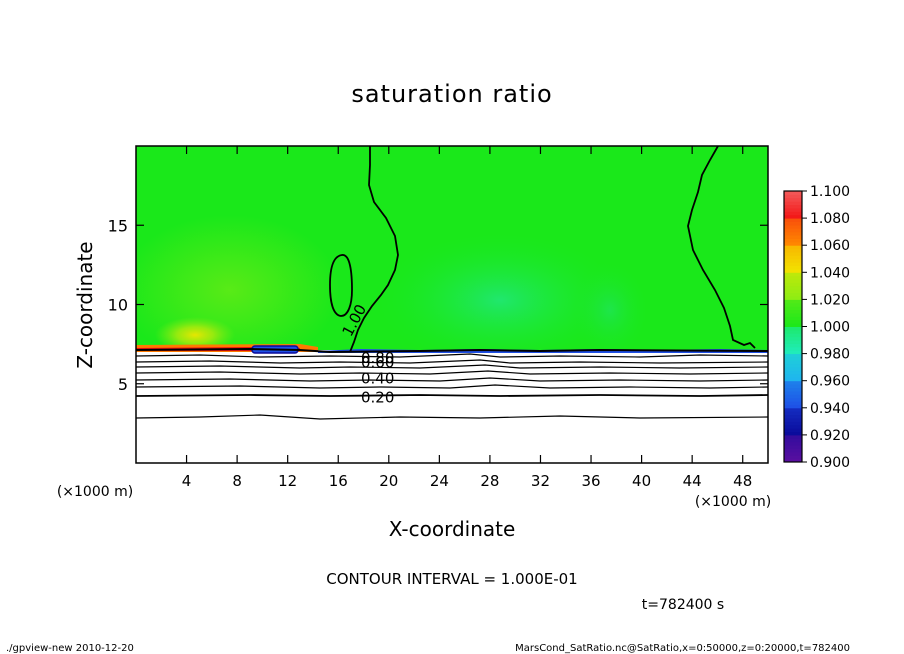 The height and width of the screenshot is (654, 904). What do you see at coordinates (452, 366) in the screenshot?
I see `contour-0.60` at bounding box center [452, 366].